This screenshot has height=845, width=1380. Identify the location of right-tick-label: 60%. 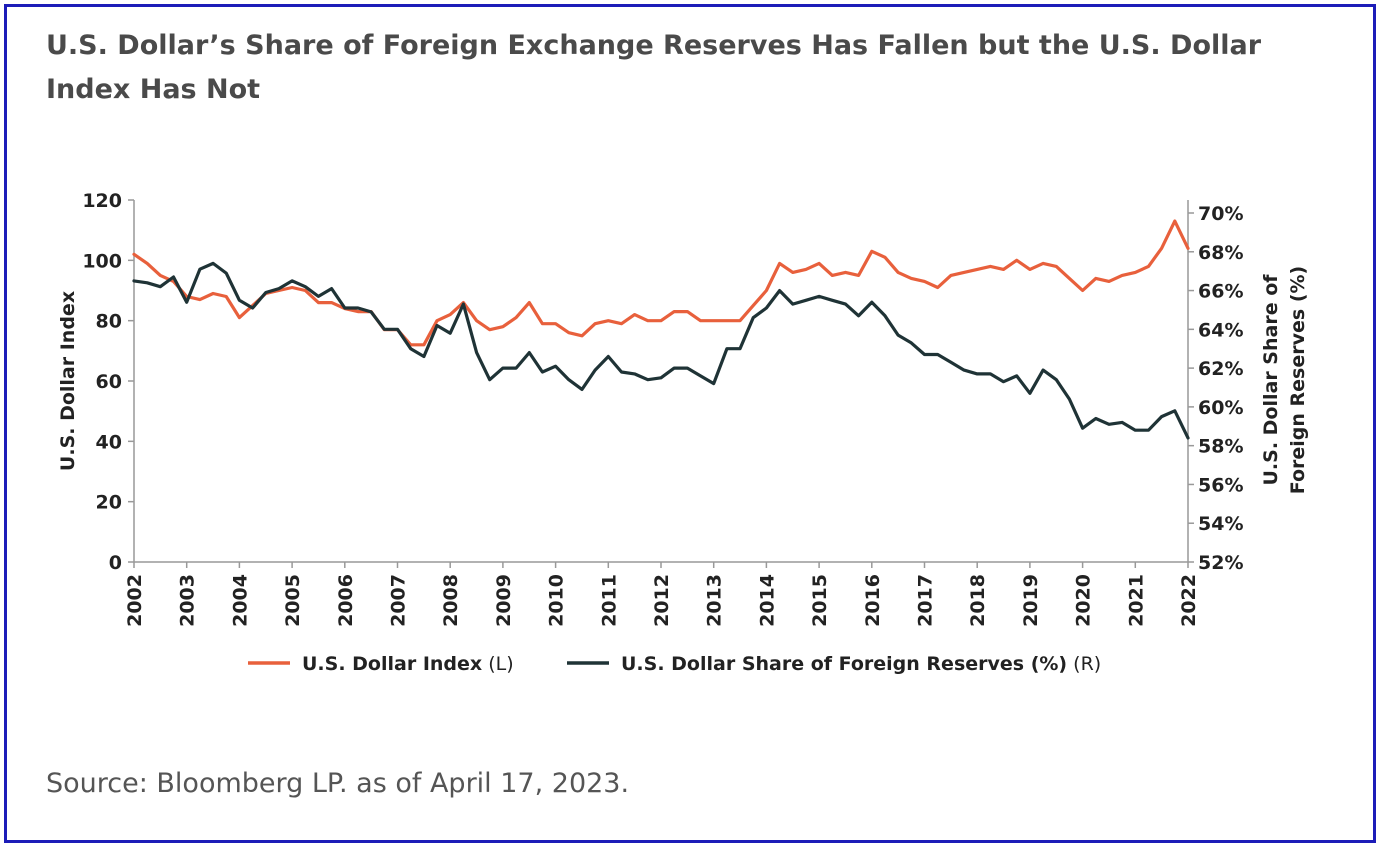
(1220, 408).